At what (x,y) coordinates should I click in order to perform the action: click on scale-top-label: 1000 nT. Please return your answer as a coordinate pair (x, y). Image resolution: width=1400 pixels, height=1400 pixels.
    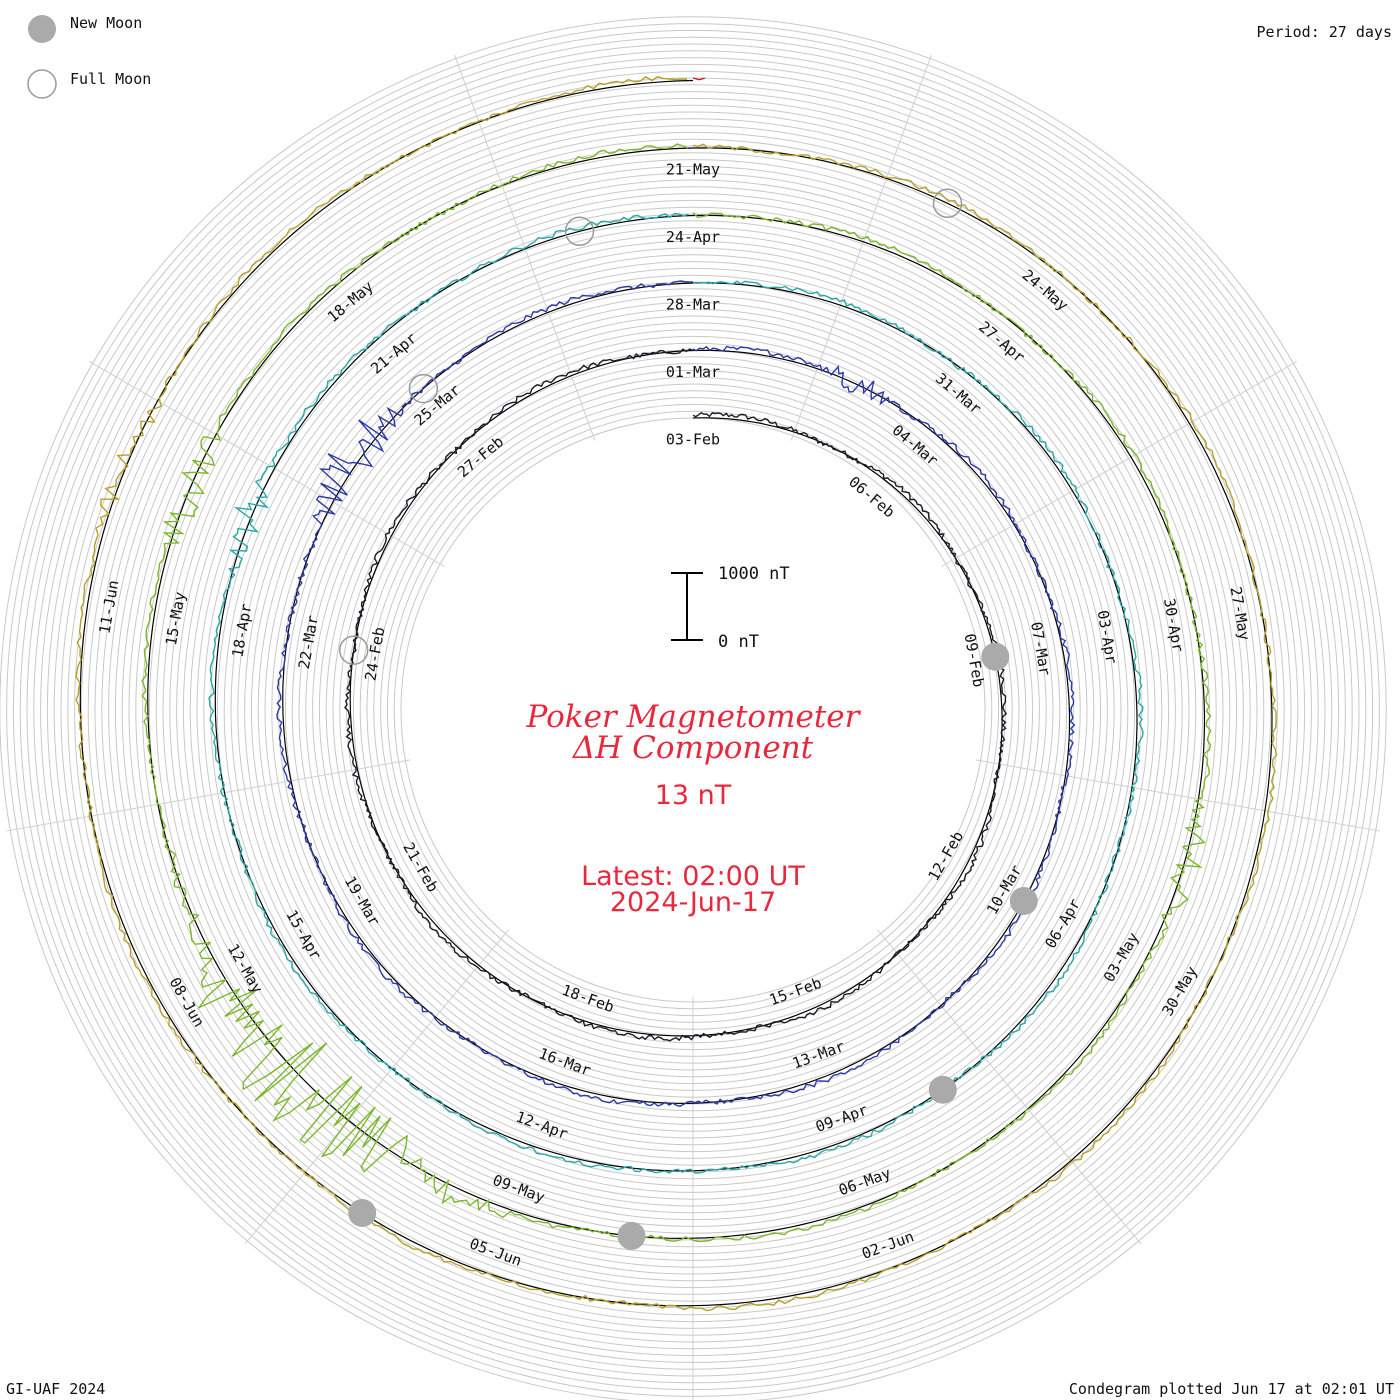
    Looking at the image, I should click on (754, 574).